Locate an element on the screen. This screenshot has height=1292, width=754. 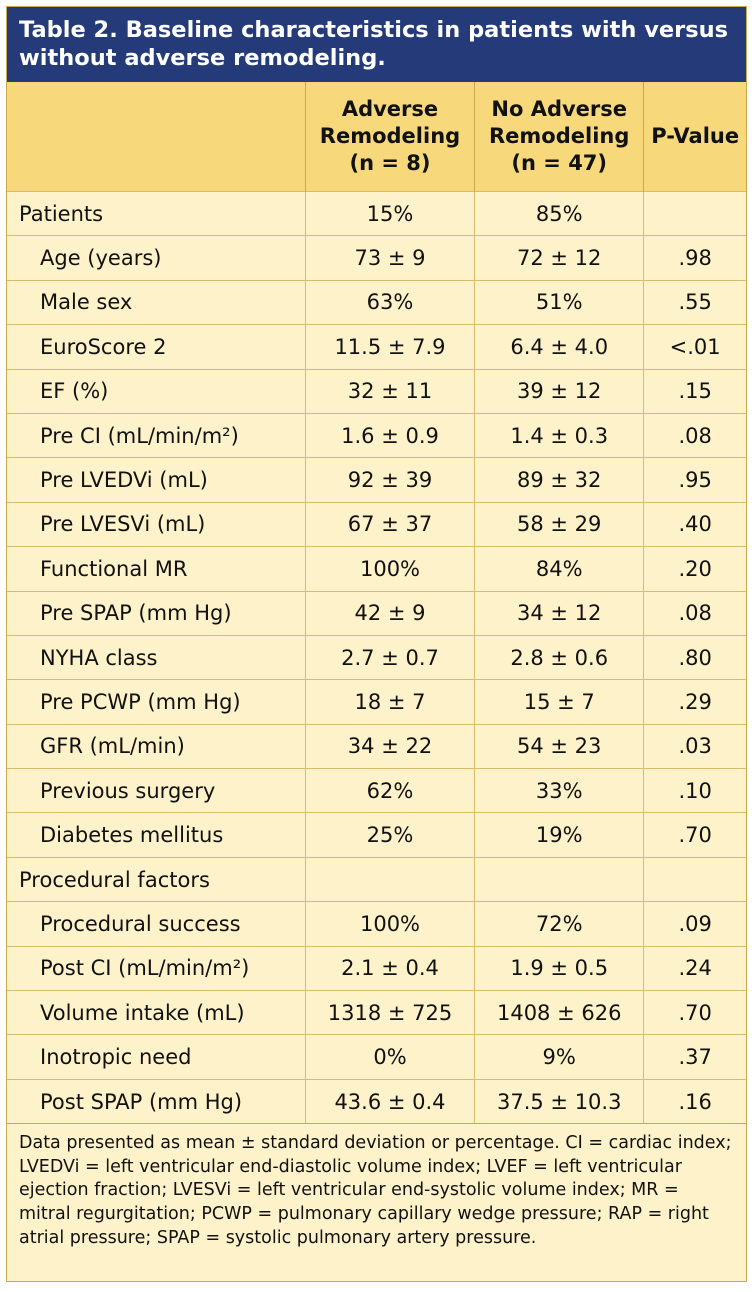
p-value: .29 is located at coordinates (694, 702).